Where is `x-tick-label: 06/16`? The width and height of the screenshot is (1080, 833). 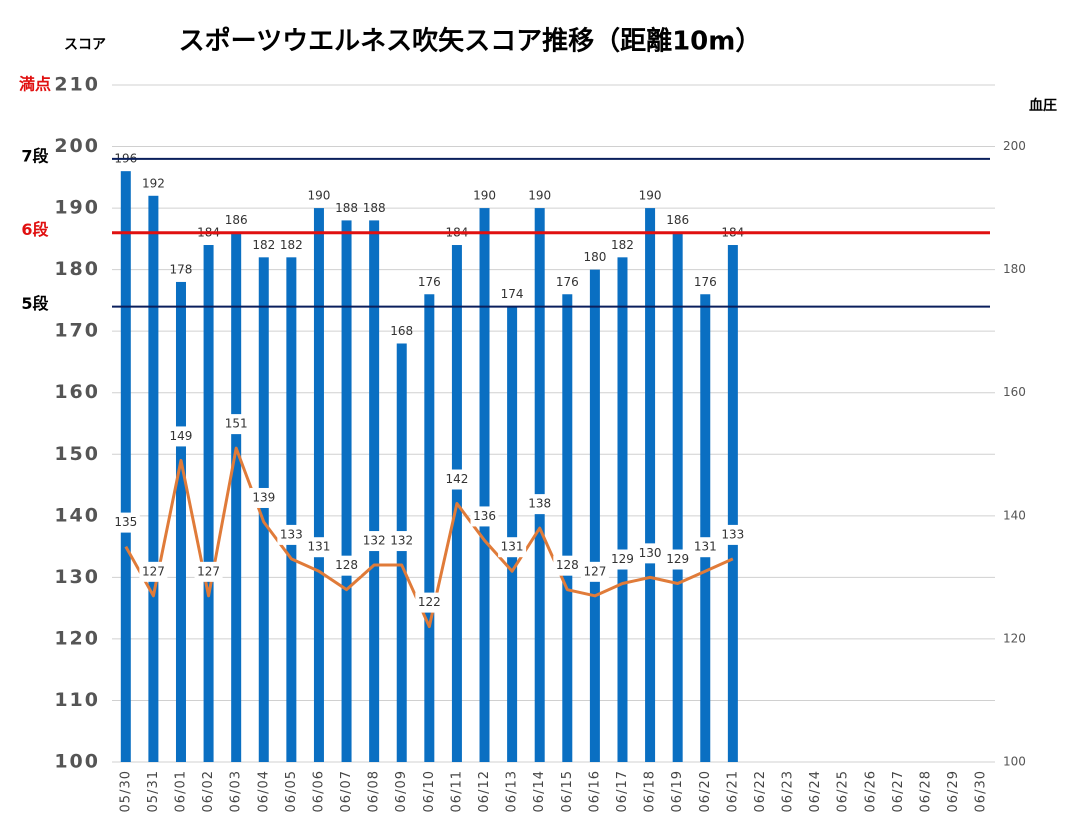
x-tick-label: 06/16 is located at coordinates (594, 791).